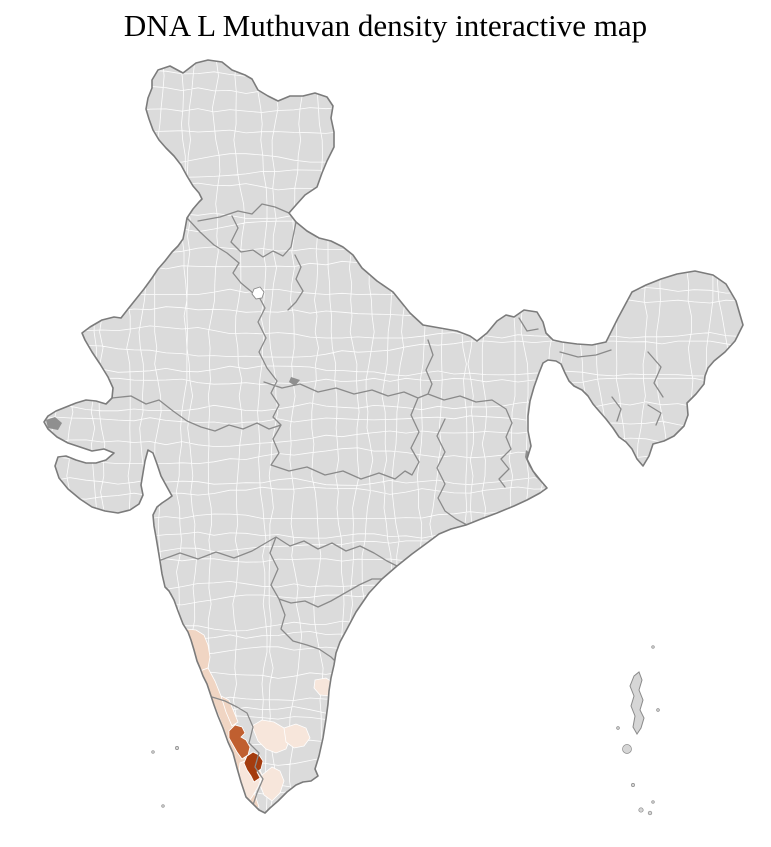 This screenshot has width=771, height=847. Describe the element at coordinates (258, 293) in the screenshot. I see `capital-district` at that location.